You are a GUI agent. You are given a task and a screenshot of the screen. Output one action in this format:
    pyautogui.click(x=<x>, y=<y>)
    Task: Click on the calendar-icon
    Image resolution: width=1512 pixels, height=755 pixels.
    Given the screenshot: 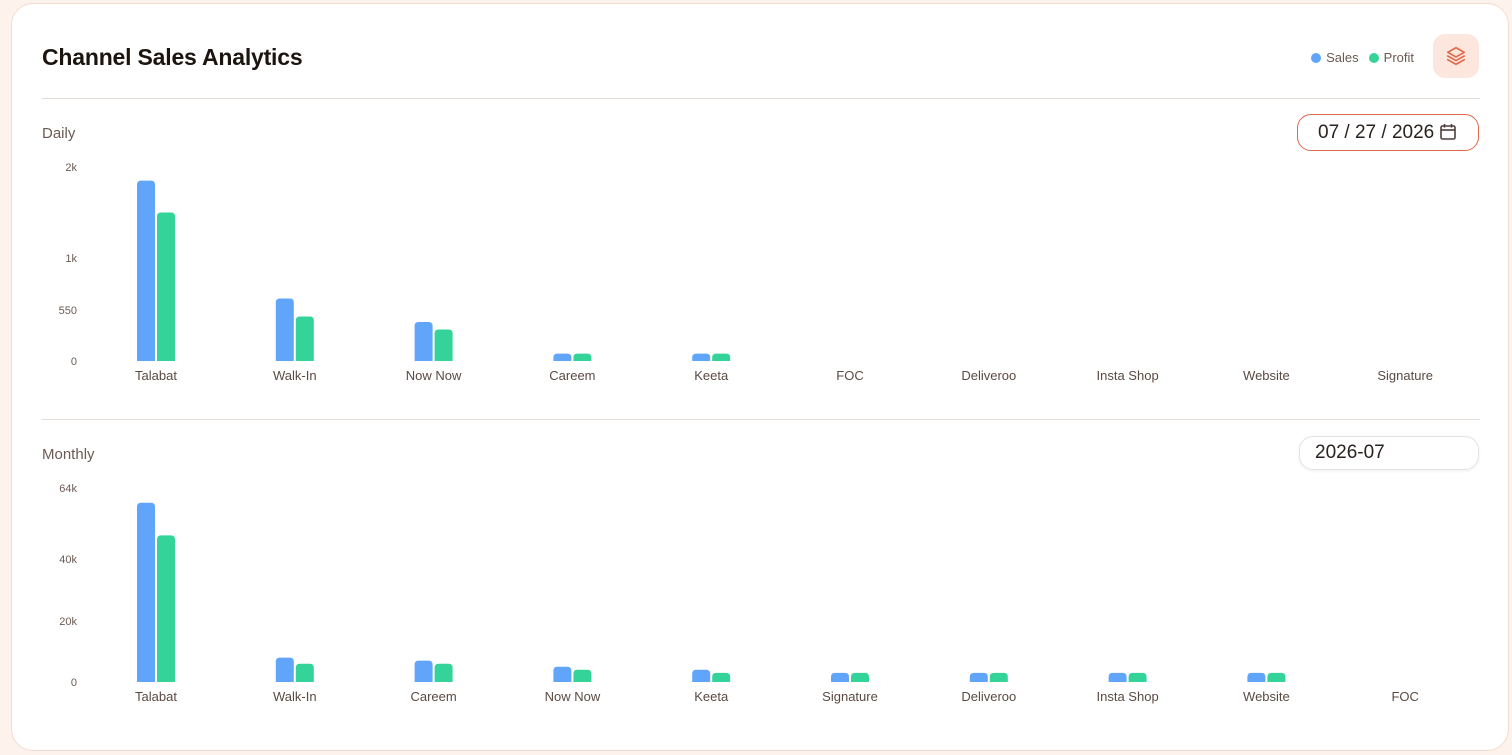 What is the action you would take?
    pyautogui.click(x=1448, y=132)
    